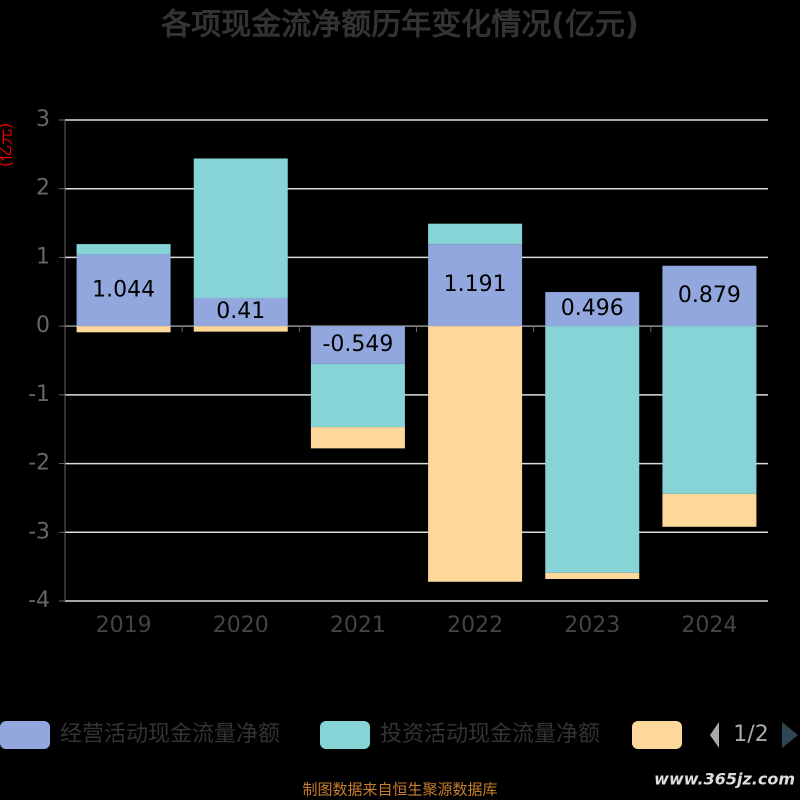 Image resolution: width=800 pixels, height=800 pixels. Describe the element at coordinates (39, 394) in the screenshot. I see `y-tick-label: -1` at that location.